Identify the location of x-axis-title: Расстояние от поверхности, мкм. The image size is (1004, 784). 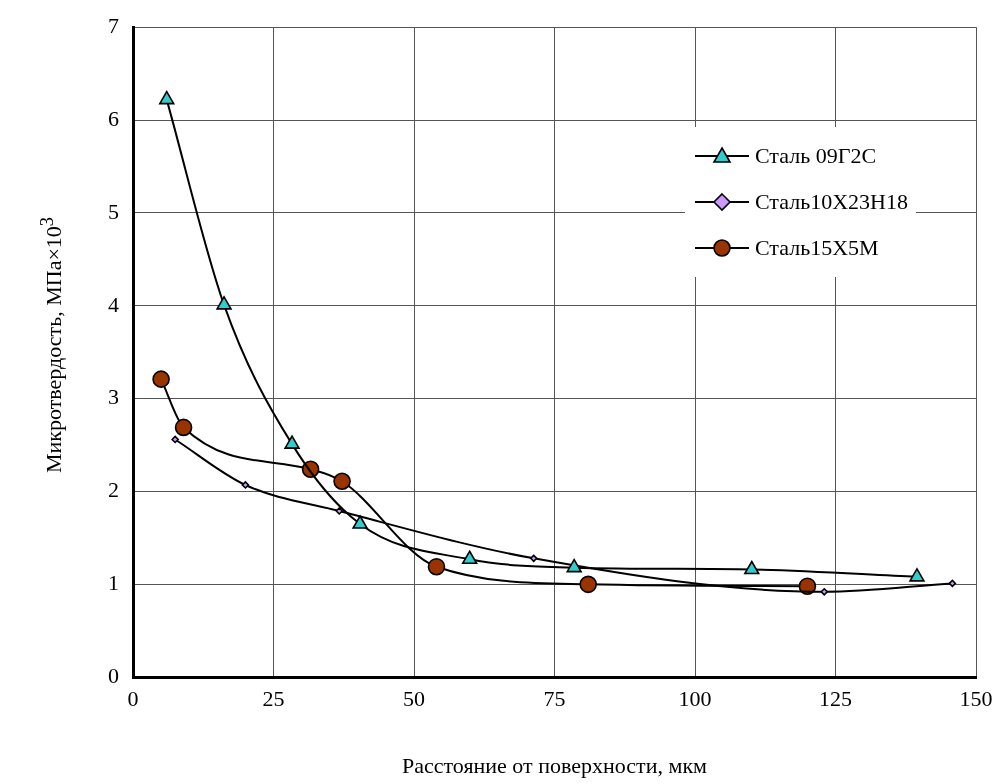
(555, 765).